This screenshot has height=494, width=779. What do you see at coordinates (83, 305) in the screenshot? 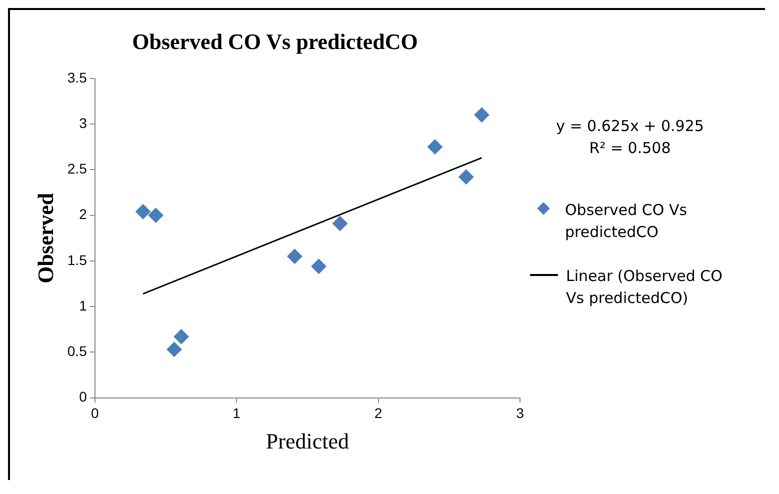
I see `y-tick-label: 1` at bounding box center [83, 305].